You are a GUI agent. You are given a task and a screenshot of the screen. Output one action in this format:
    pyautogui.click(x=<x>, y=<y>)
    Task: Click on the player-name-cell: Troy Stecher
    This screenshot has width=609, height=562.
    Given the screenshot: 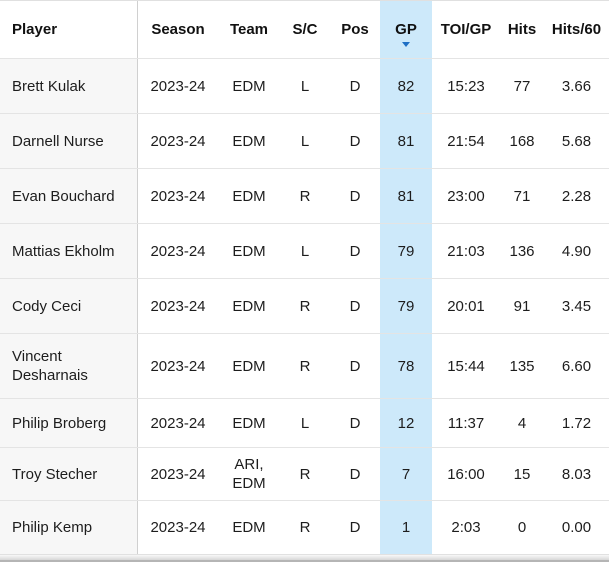 What is the action you would take?
    pyautogui.click(x=69, y=474)
    